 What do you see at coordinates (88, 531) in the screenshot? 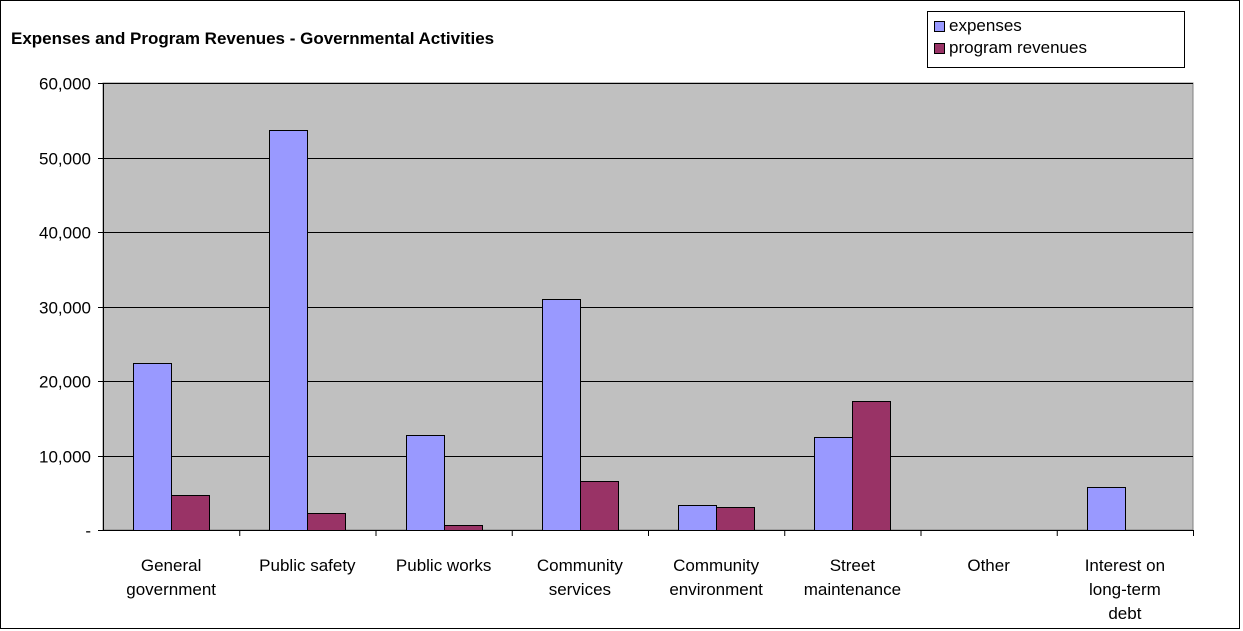
I see `y-tick-label: -` at bounding box center [88, 531].